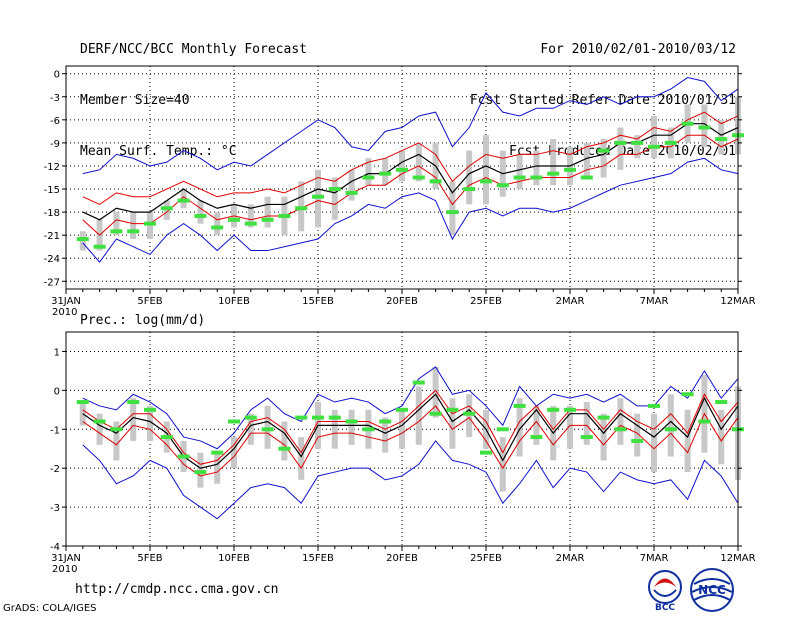 The width and height of the screenshot is (800, 618). What do you see at coordinates (638, 49) in the screenshot?
I see `forecast-period: For 2010/02/01-2010/03/12` at bounding box center [638, 49].